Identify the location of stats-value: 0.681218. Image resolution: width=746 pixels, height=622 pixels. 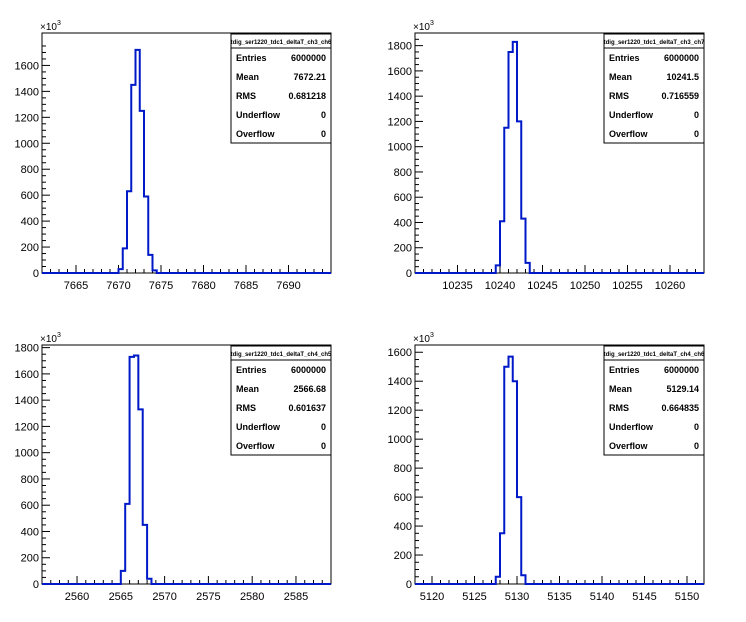
(307, 96).